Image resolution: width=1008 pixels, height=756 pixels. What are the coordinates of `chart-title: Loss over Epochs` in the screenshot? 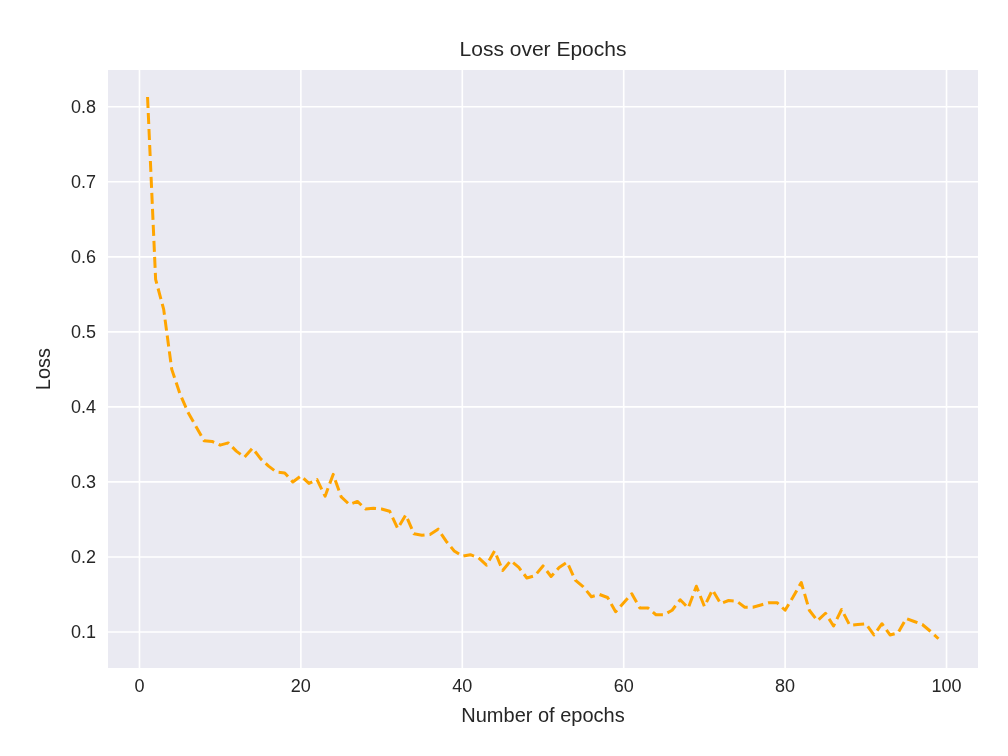 It's located at (543, 48).